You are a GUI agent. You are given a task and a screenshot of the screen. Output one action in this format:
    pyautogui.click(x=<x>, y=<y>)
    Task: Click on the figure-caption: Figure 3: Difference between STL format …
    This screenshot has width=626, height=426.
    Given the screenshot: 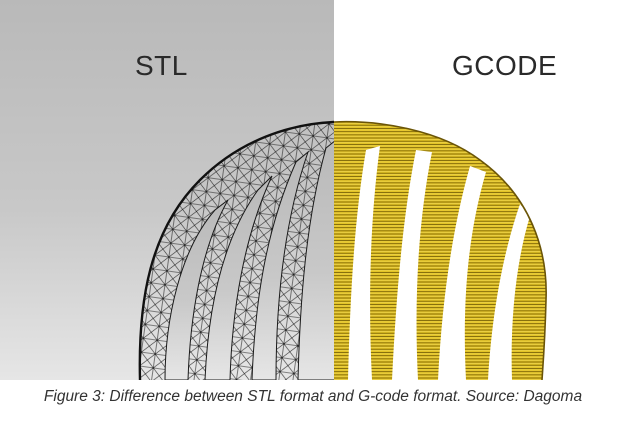 What is the action you would take?
    pyautogui.click(x=313, y=396)
    